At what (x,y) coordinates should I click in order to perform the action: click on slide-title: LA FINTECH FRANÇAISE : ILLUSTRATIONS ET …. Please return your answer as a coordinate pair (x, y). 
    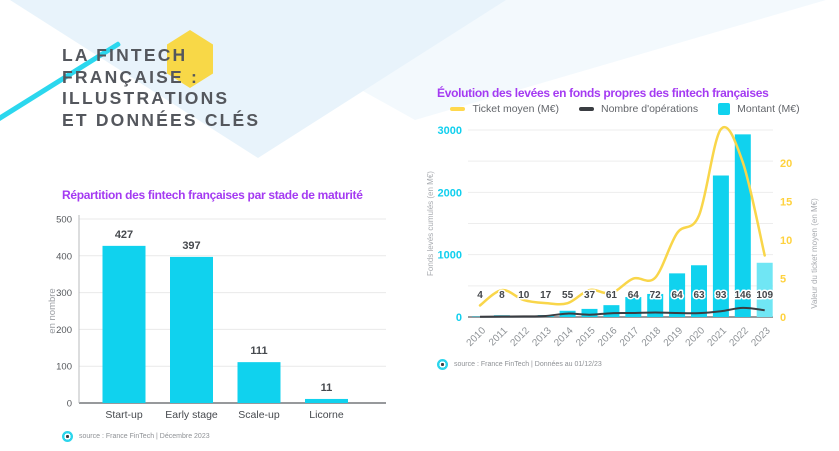
    Looking at the image, I should click on (161, 88).